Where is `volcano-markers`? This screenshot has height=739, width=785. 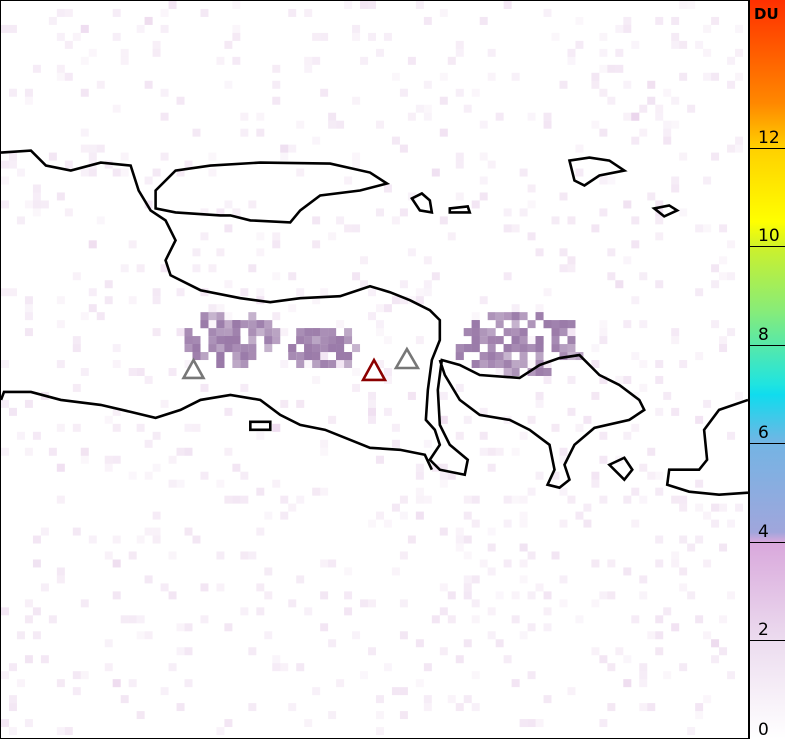 volcano-markers is located at coordinates (301, 364).